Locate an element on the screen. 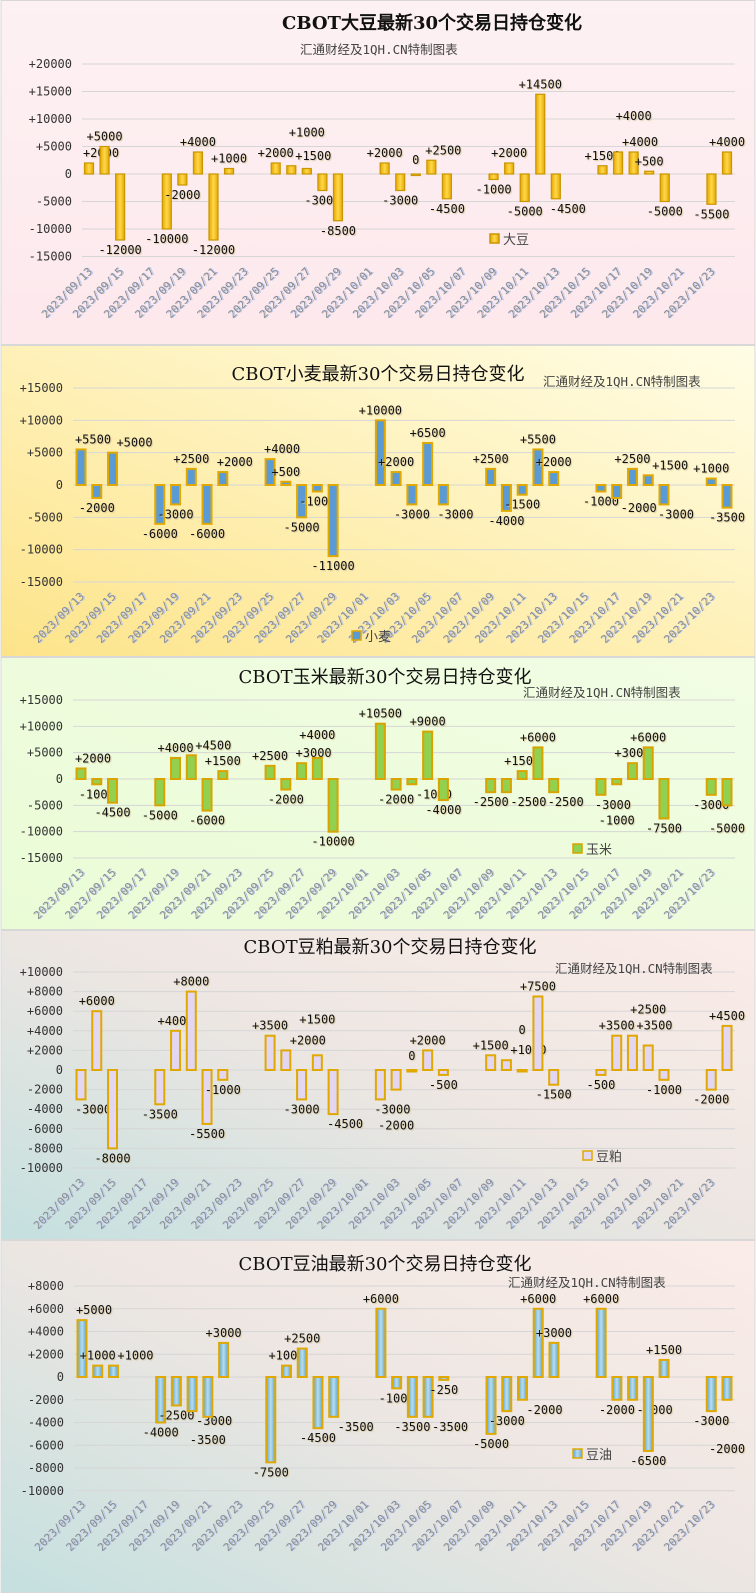 The image size is (756, 1593). y-tick-label: +10000 is located at coordinates (41, 972).